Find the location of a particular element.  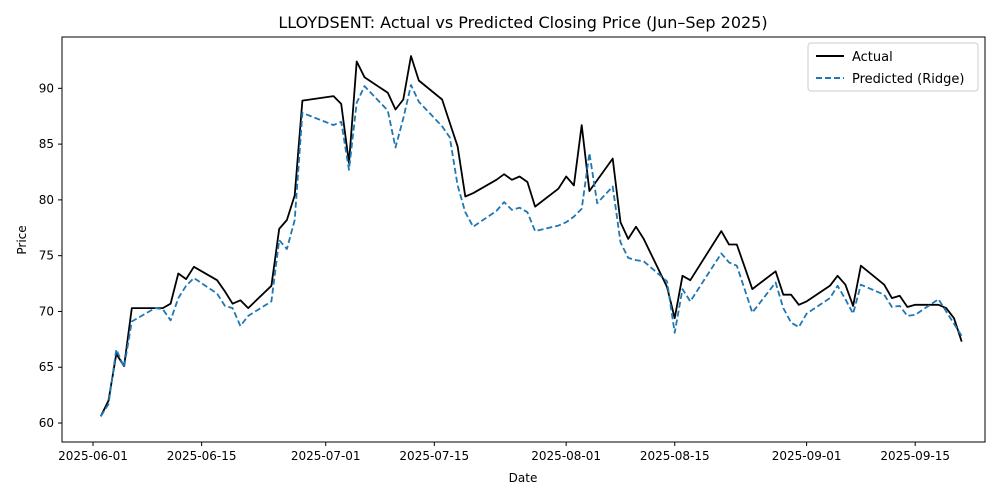

x-tick-label: 2025-06-01 is located at coordinates (93, 456).